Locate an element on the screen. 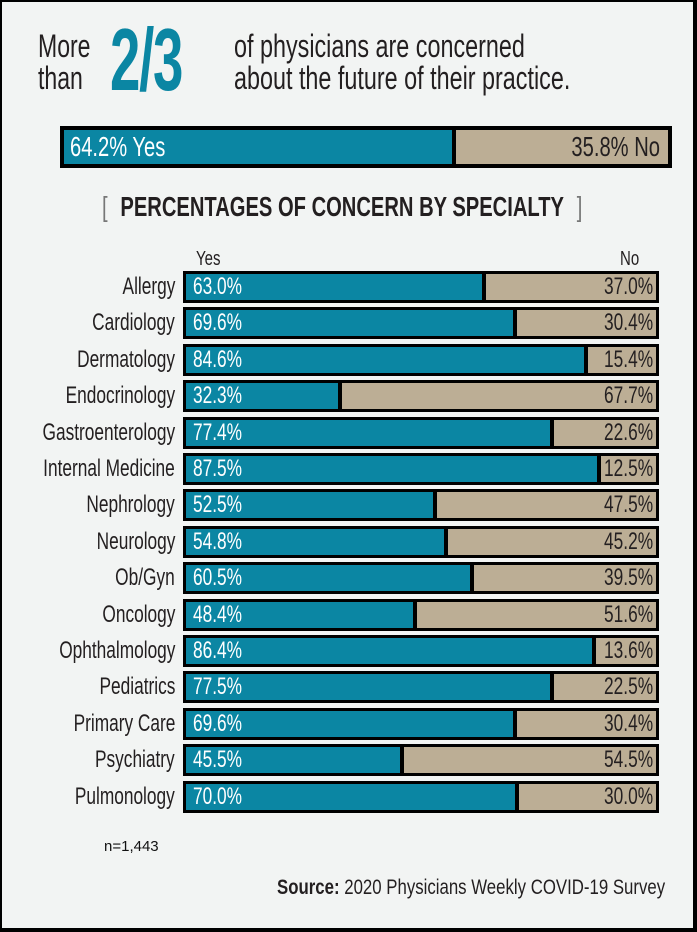 The image size is (697, 932). yes-data-label: 84.6% is located at coordinates (218, 359).